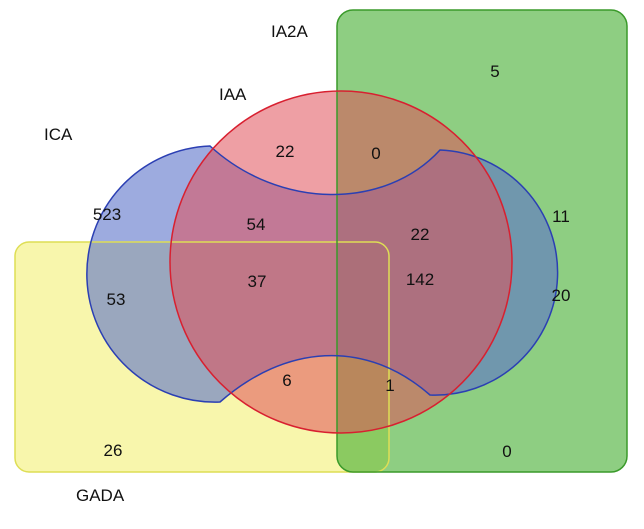 The height and width of the screenshot is (529, 644). I want to click on region-count-iaa-ia2a-gada: 1, so click(389, 385).